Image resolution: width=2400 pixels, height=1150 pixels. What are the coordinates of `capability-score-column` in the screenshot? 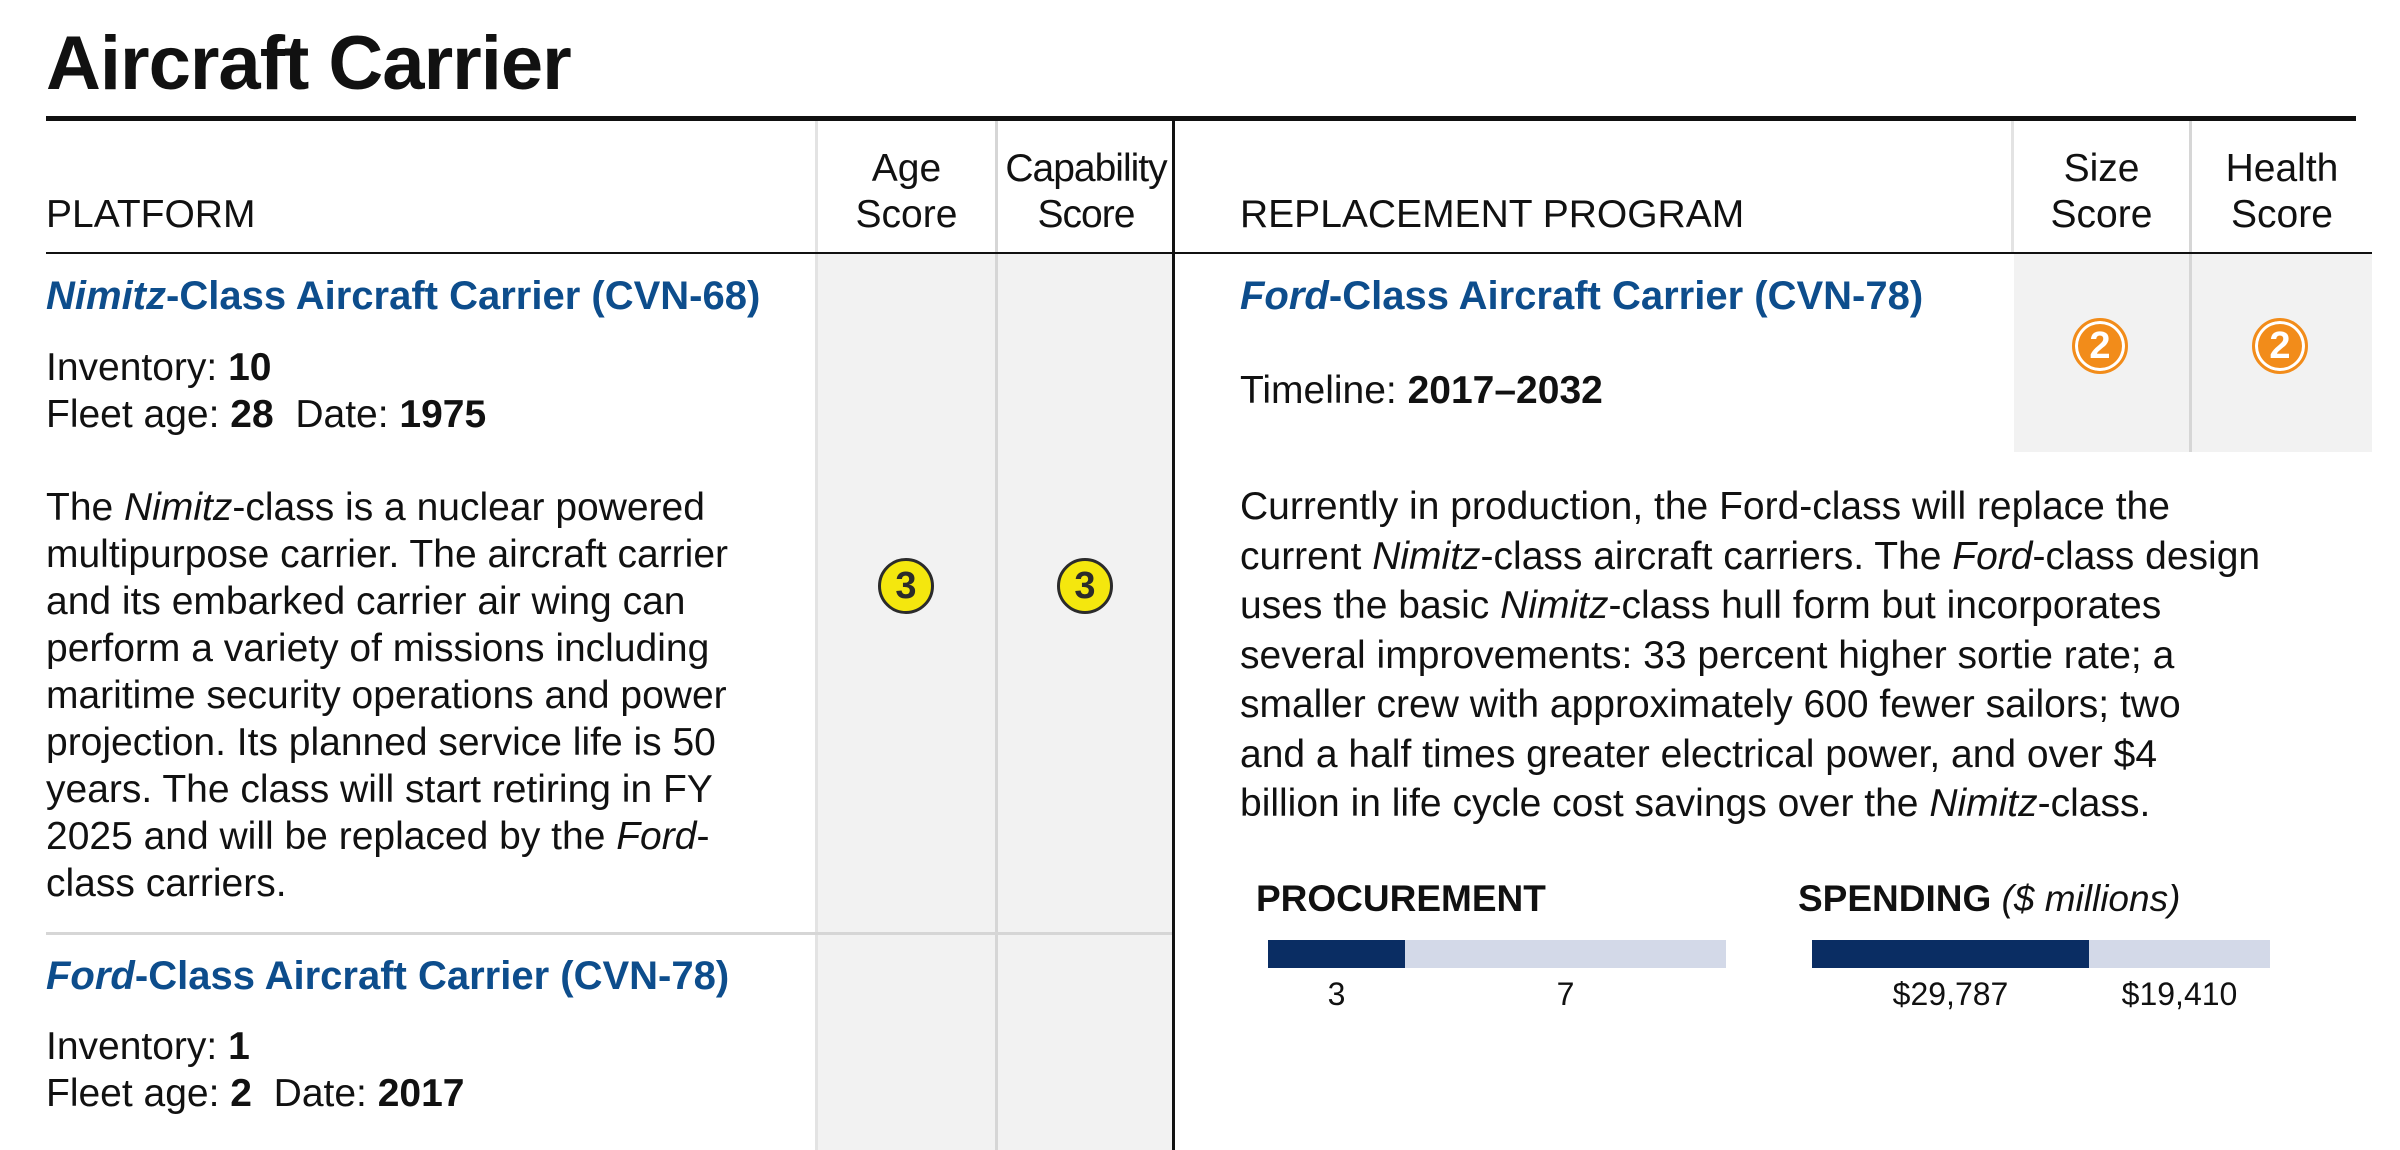 It's located at (1086, 702).